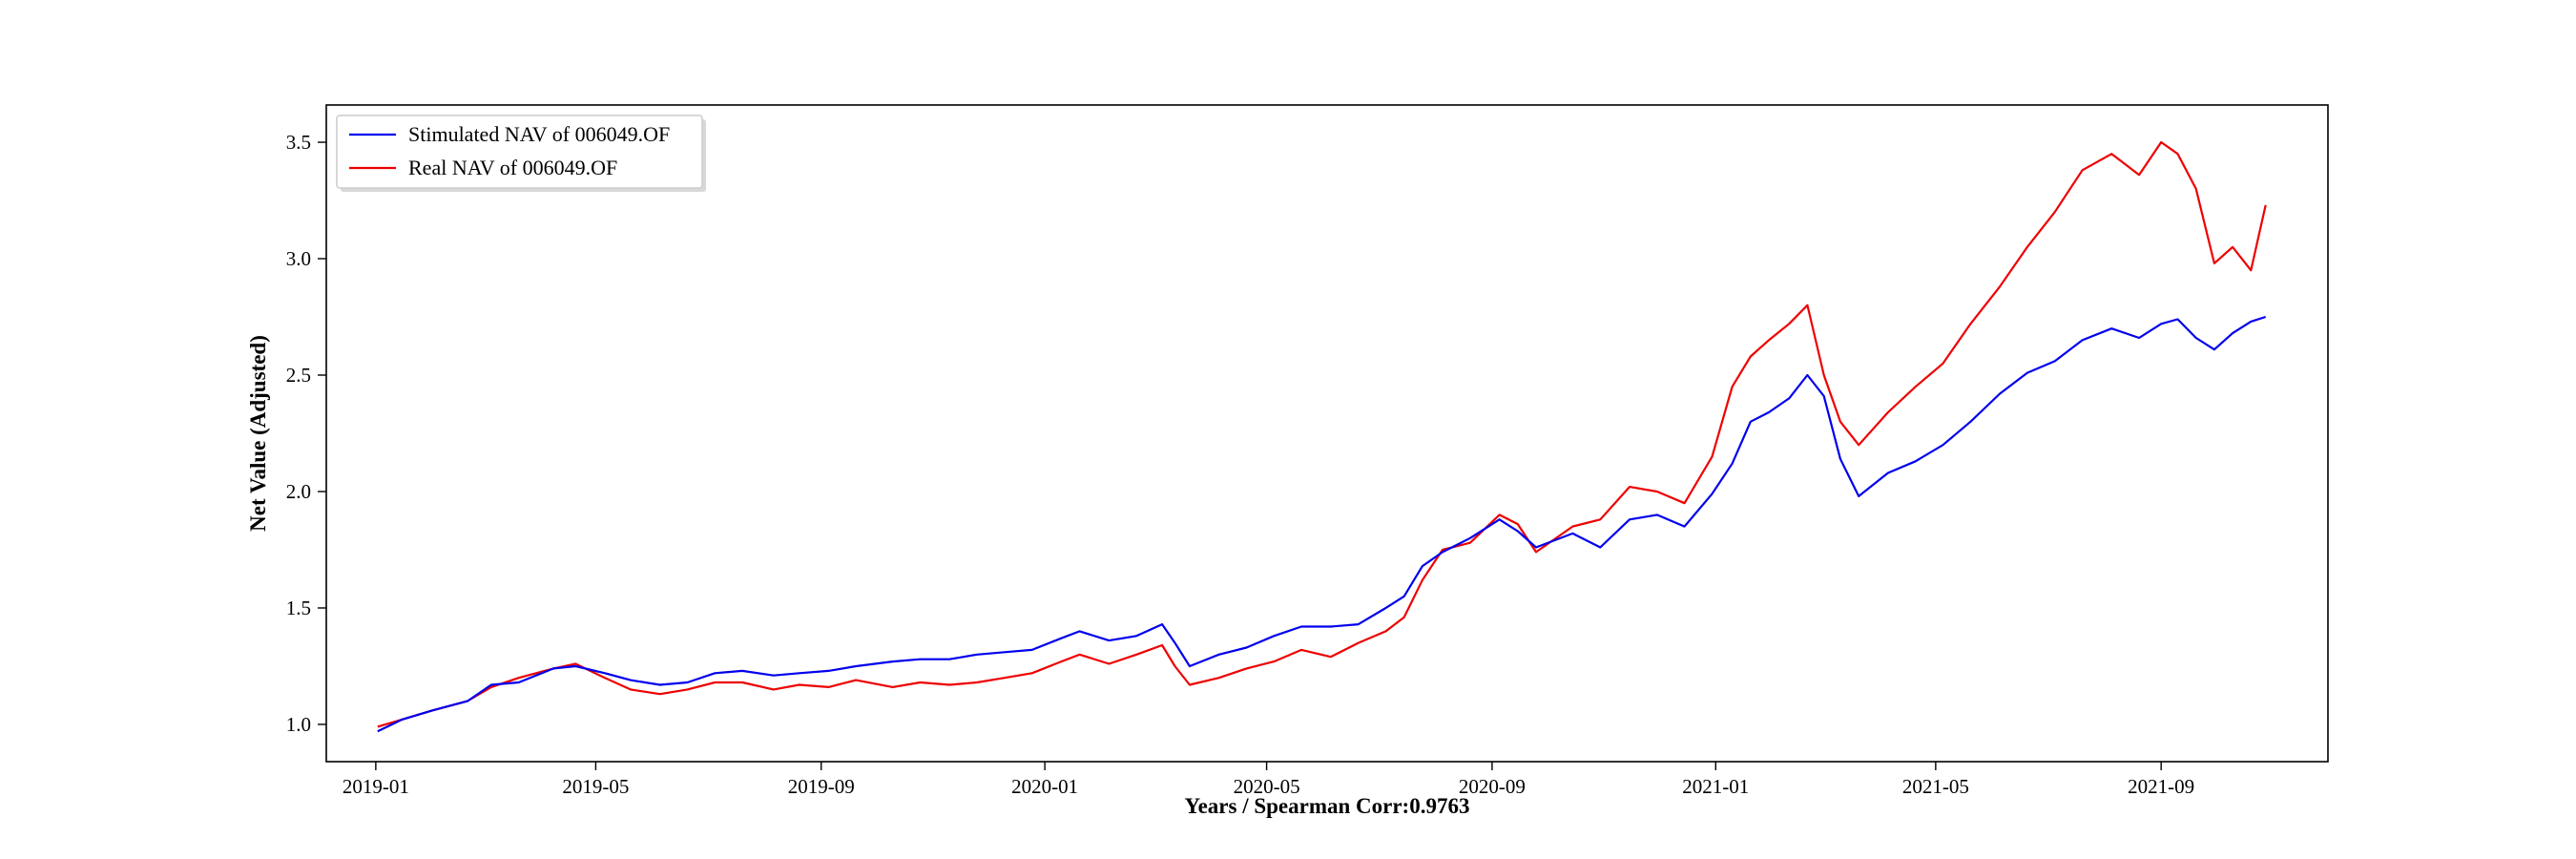 This screenshot has width=2576, height=859. I want to click on legend-box, so click(519, 152).